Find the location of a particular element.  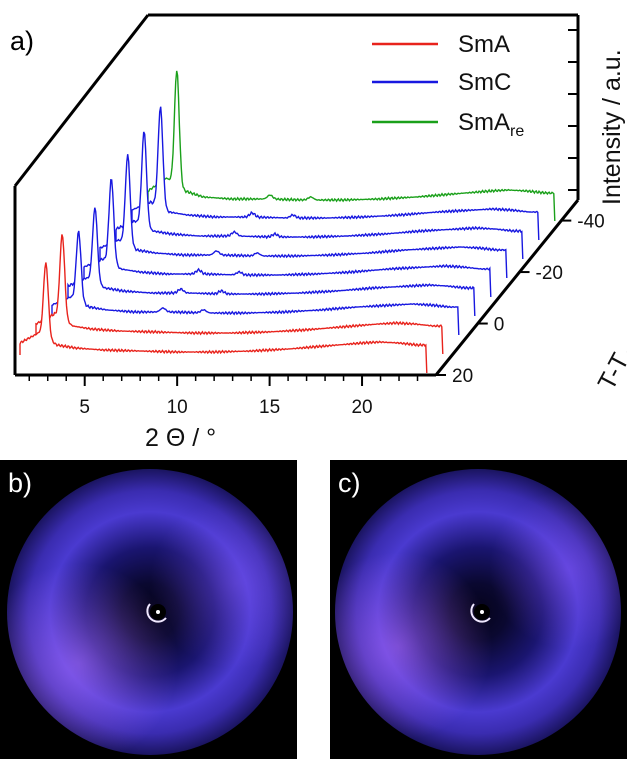

x-ticks: 5 10 15 20 is located at coordinates (223, 396).